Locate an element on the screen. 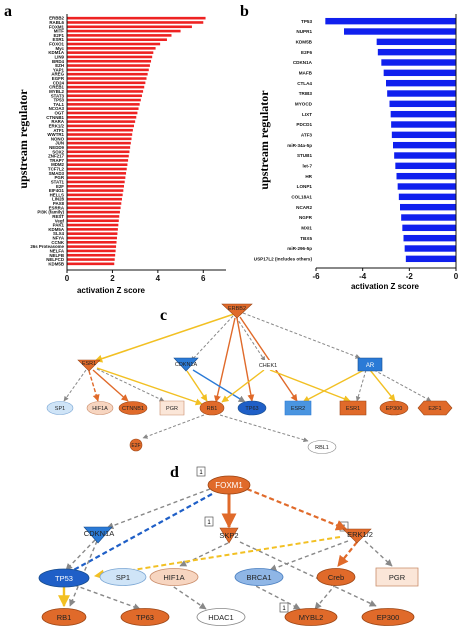 The image size is (474, 631). x-tick-label: -6 is located at coordinates (316, 276).